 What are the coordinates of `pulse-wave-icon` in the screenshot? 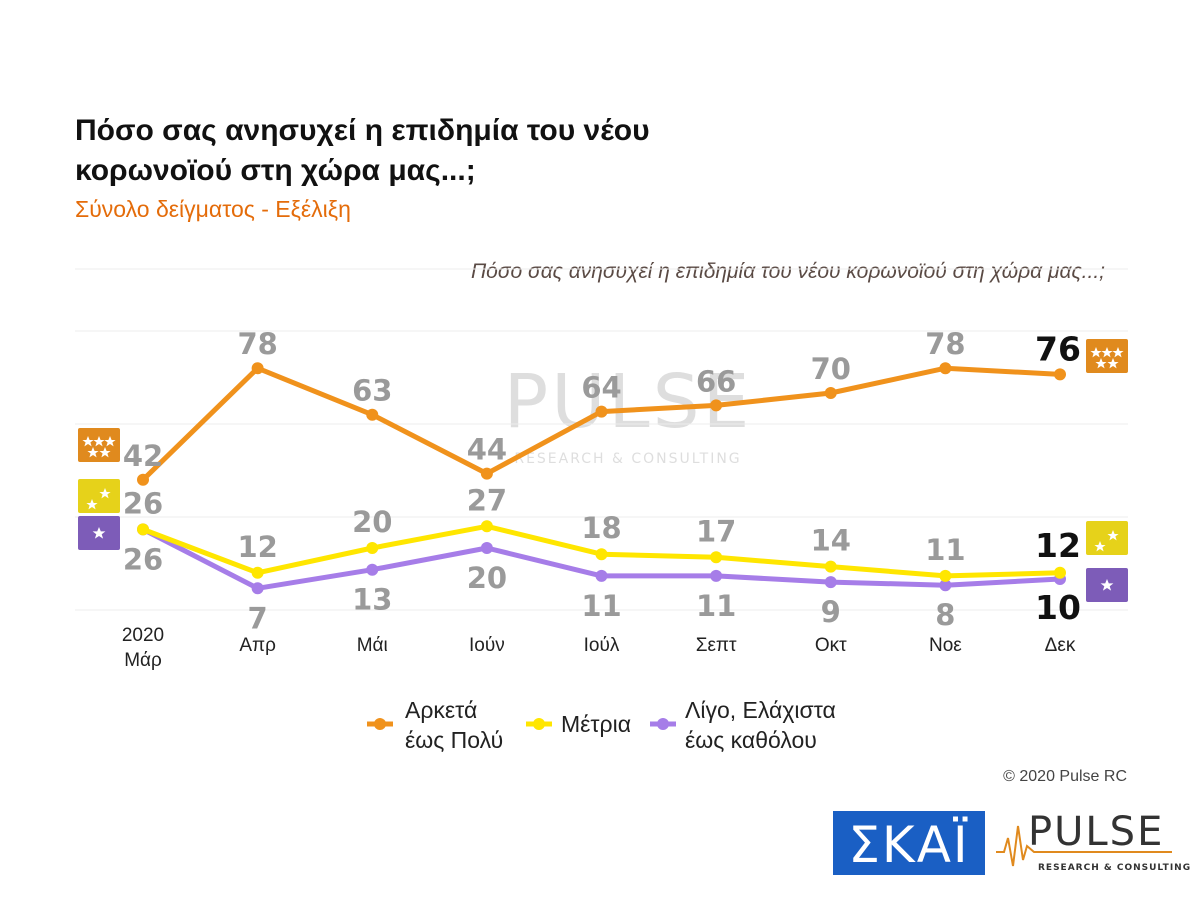 It's located at (1084, 846).